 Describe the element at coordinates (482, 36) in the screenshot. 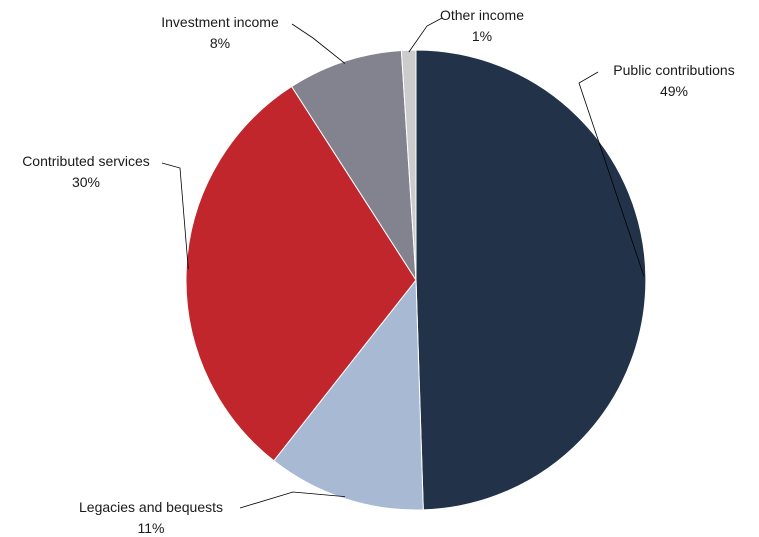

I see `slice-value-other-income: 1%` at that location.